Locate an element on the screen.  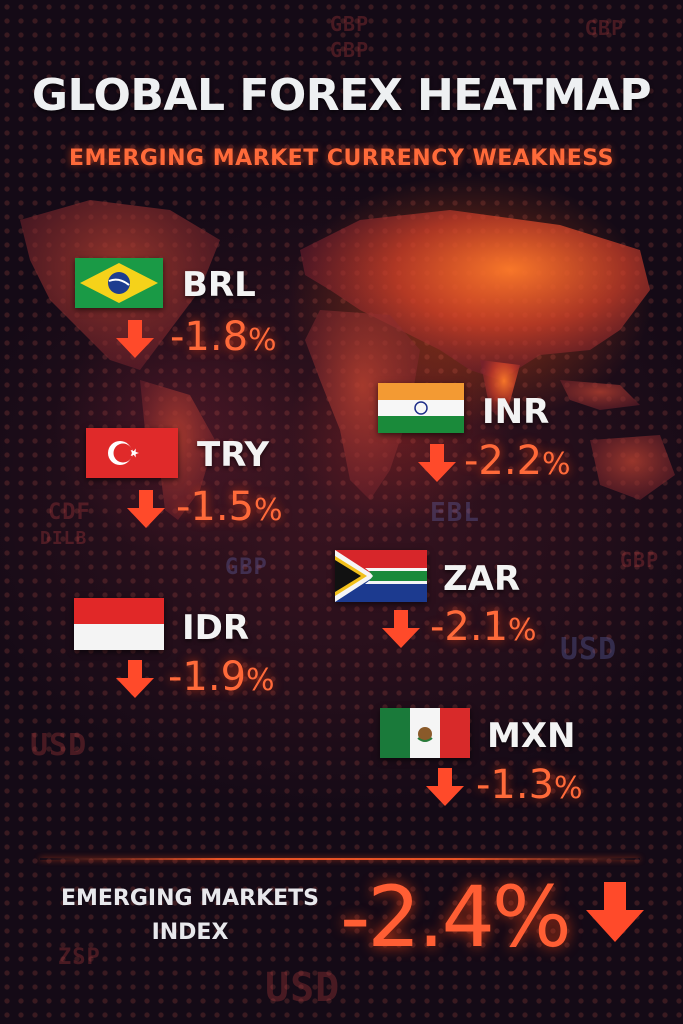
index-value: -2.4% is located at coordinates (456, 917).